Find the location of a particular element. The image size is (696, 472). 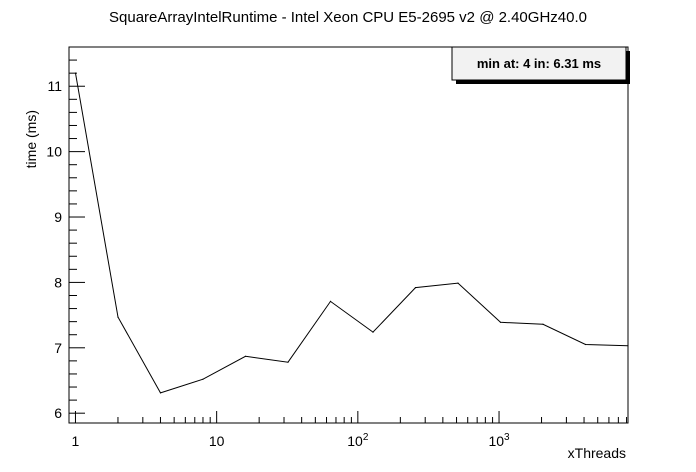

annotation-text: min at: 4 in: 6.31 ms is located at coordinates (539, 63).